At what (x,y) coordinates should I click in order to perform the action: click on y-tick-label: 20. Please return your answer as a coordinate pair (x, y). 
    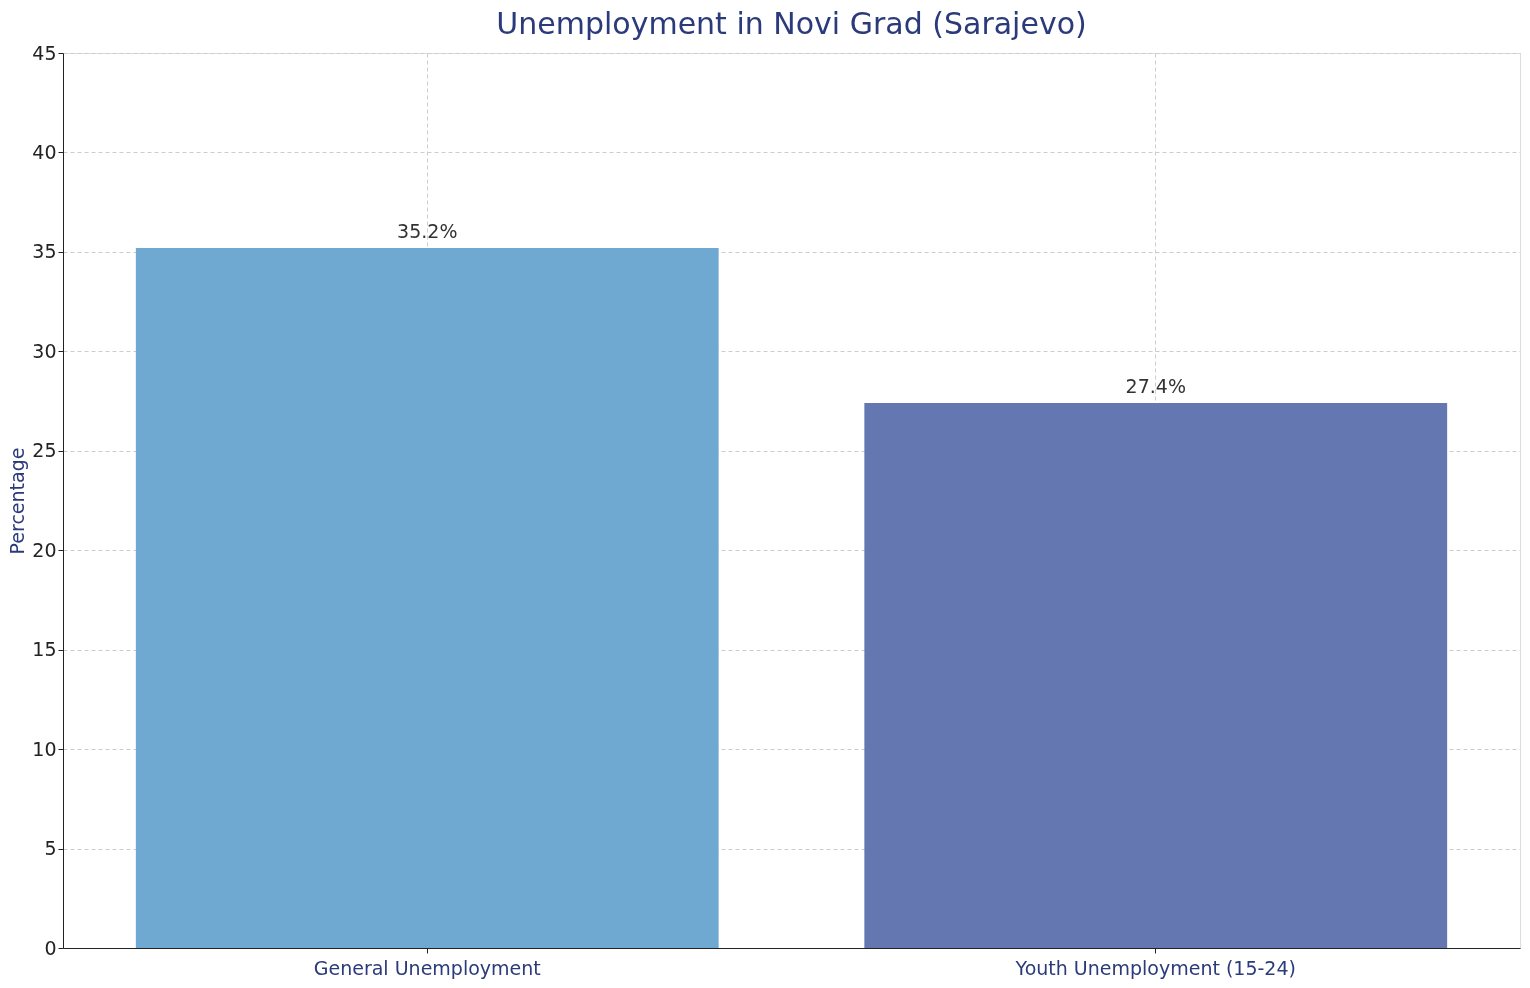
    Looking at the image, I should click on (44, 549).